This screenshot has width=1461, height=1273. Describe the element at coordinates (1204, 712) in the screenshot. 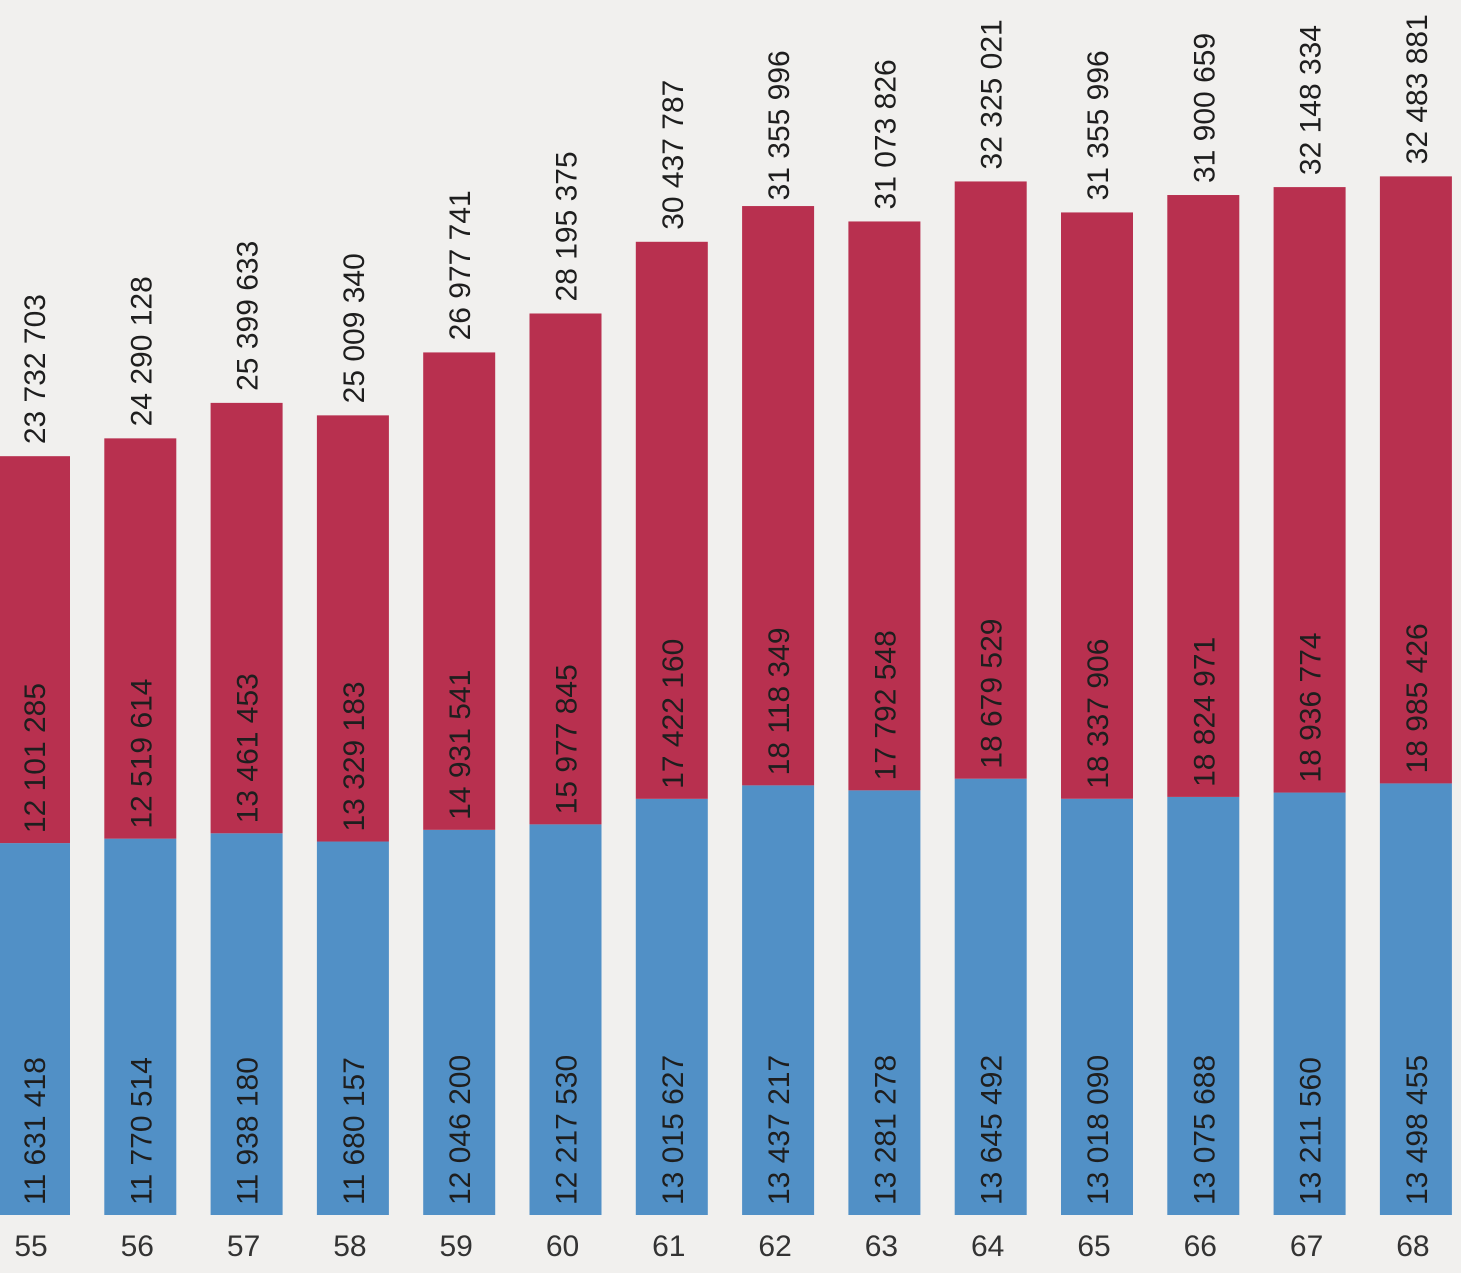

I see `value-label: 18 824 971` at that location.